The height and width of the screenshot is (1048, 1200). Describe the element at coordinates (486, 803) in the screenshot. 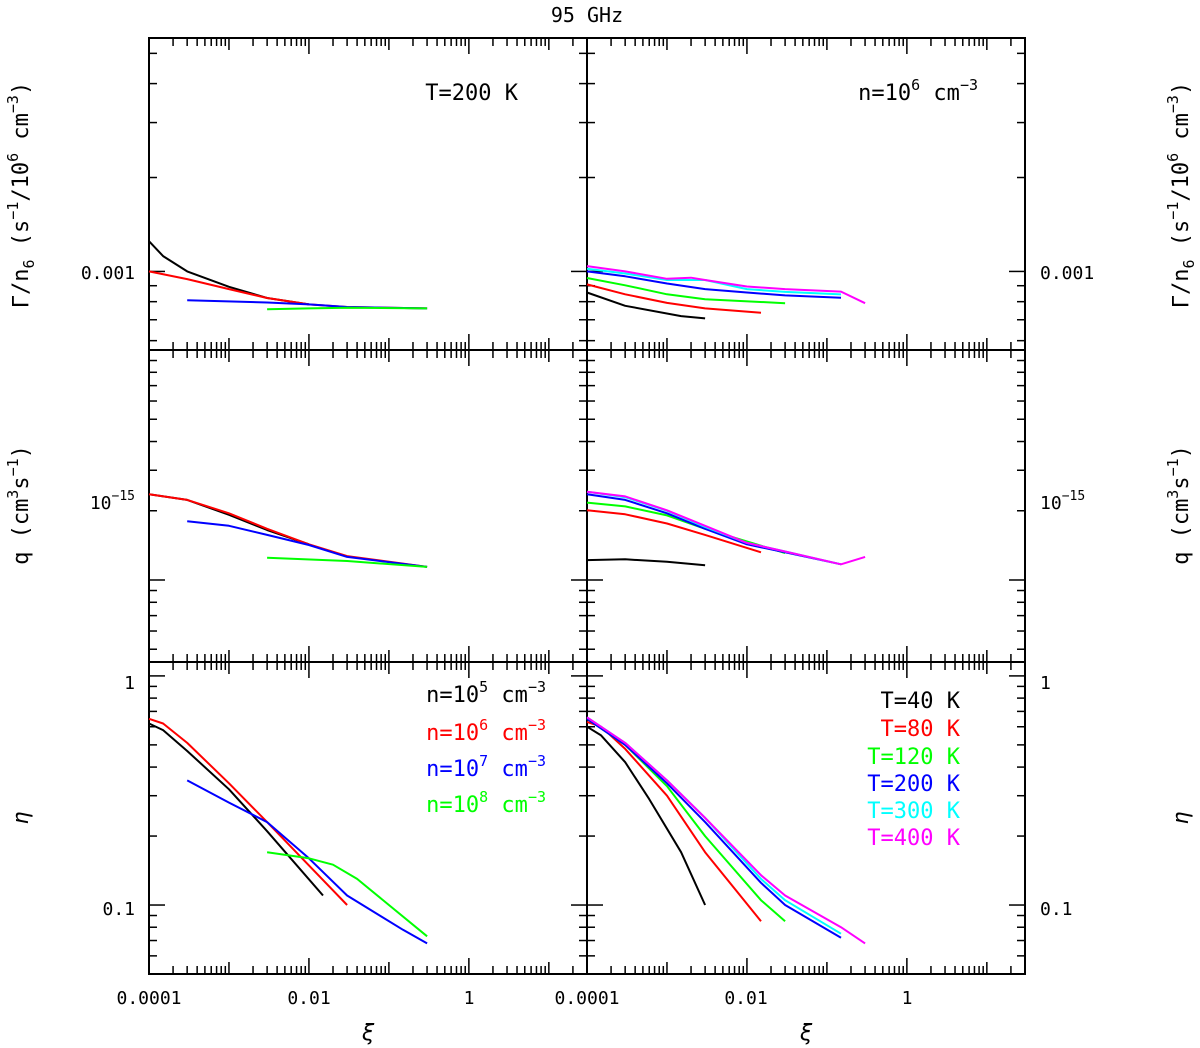

I see `legend-density-item: n=108 cm−3` at that location.